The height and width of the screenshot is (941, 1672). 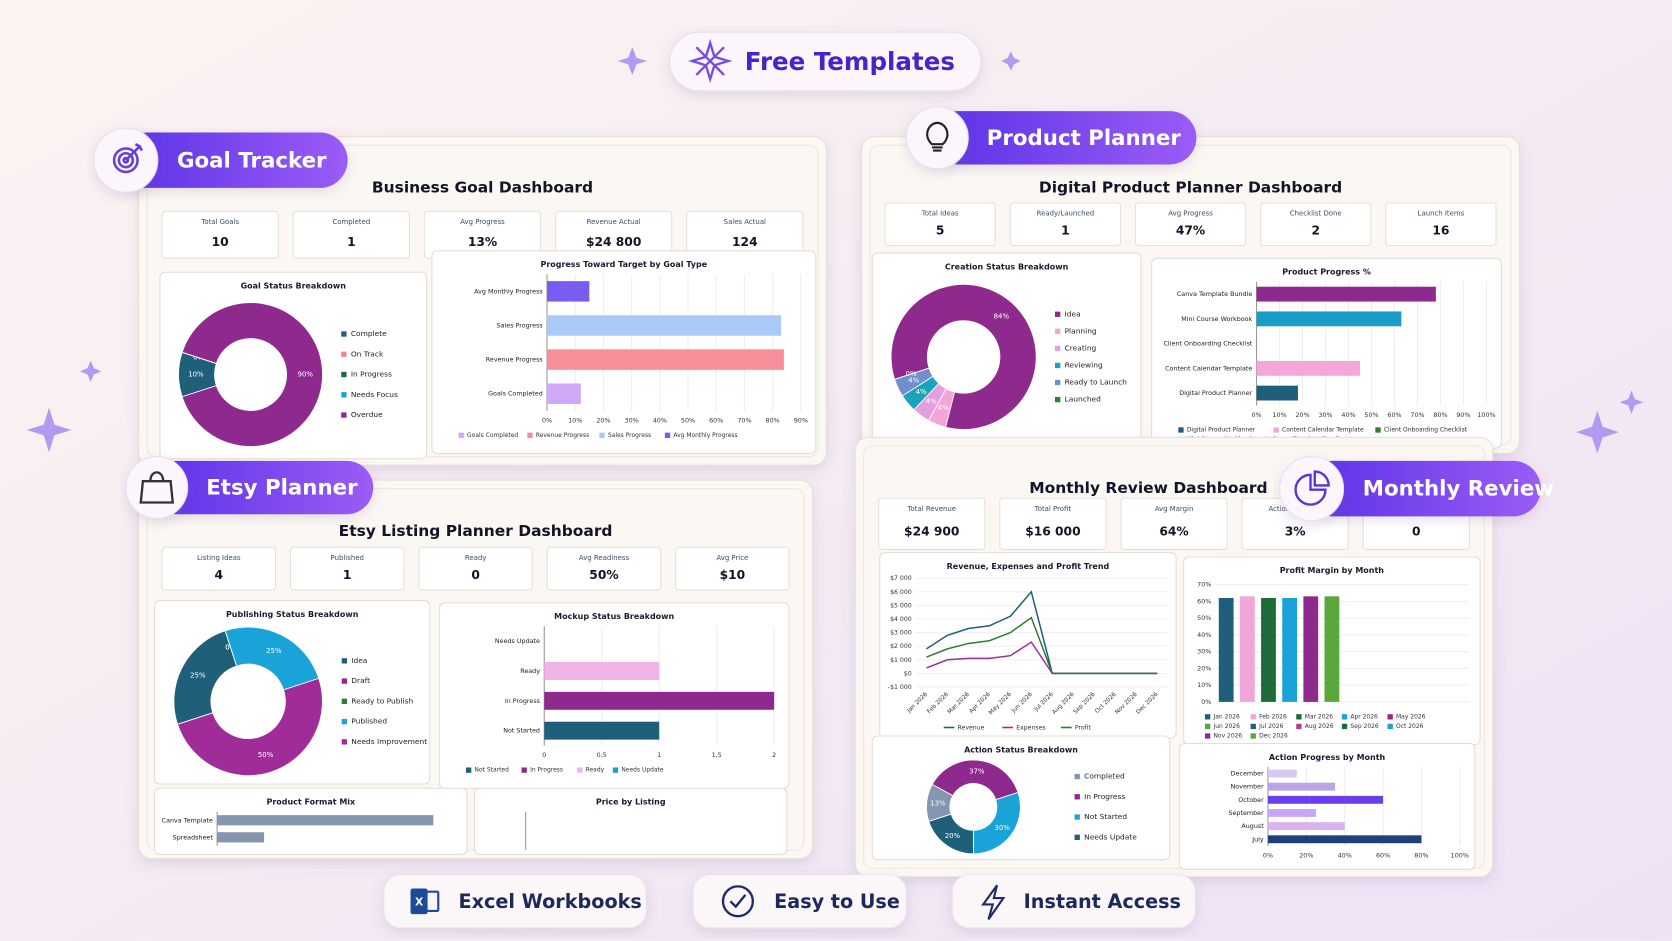 I want to click on category-label: Needs Update, so click(x=517, y=641).